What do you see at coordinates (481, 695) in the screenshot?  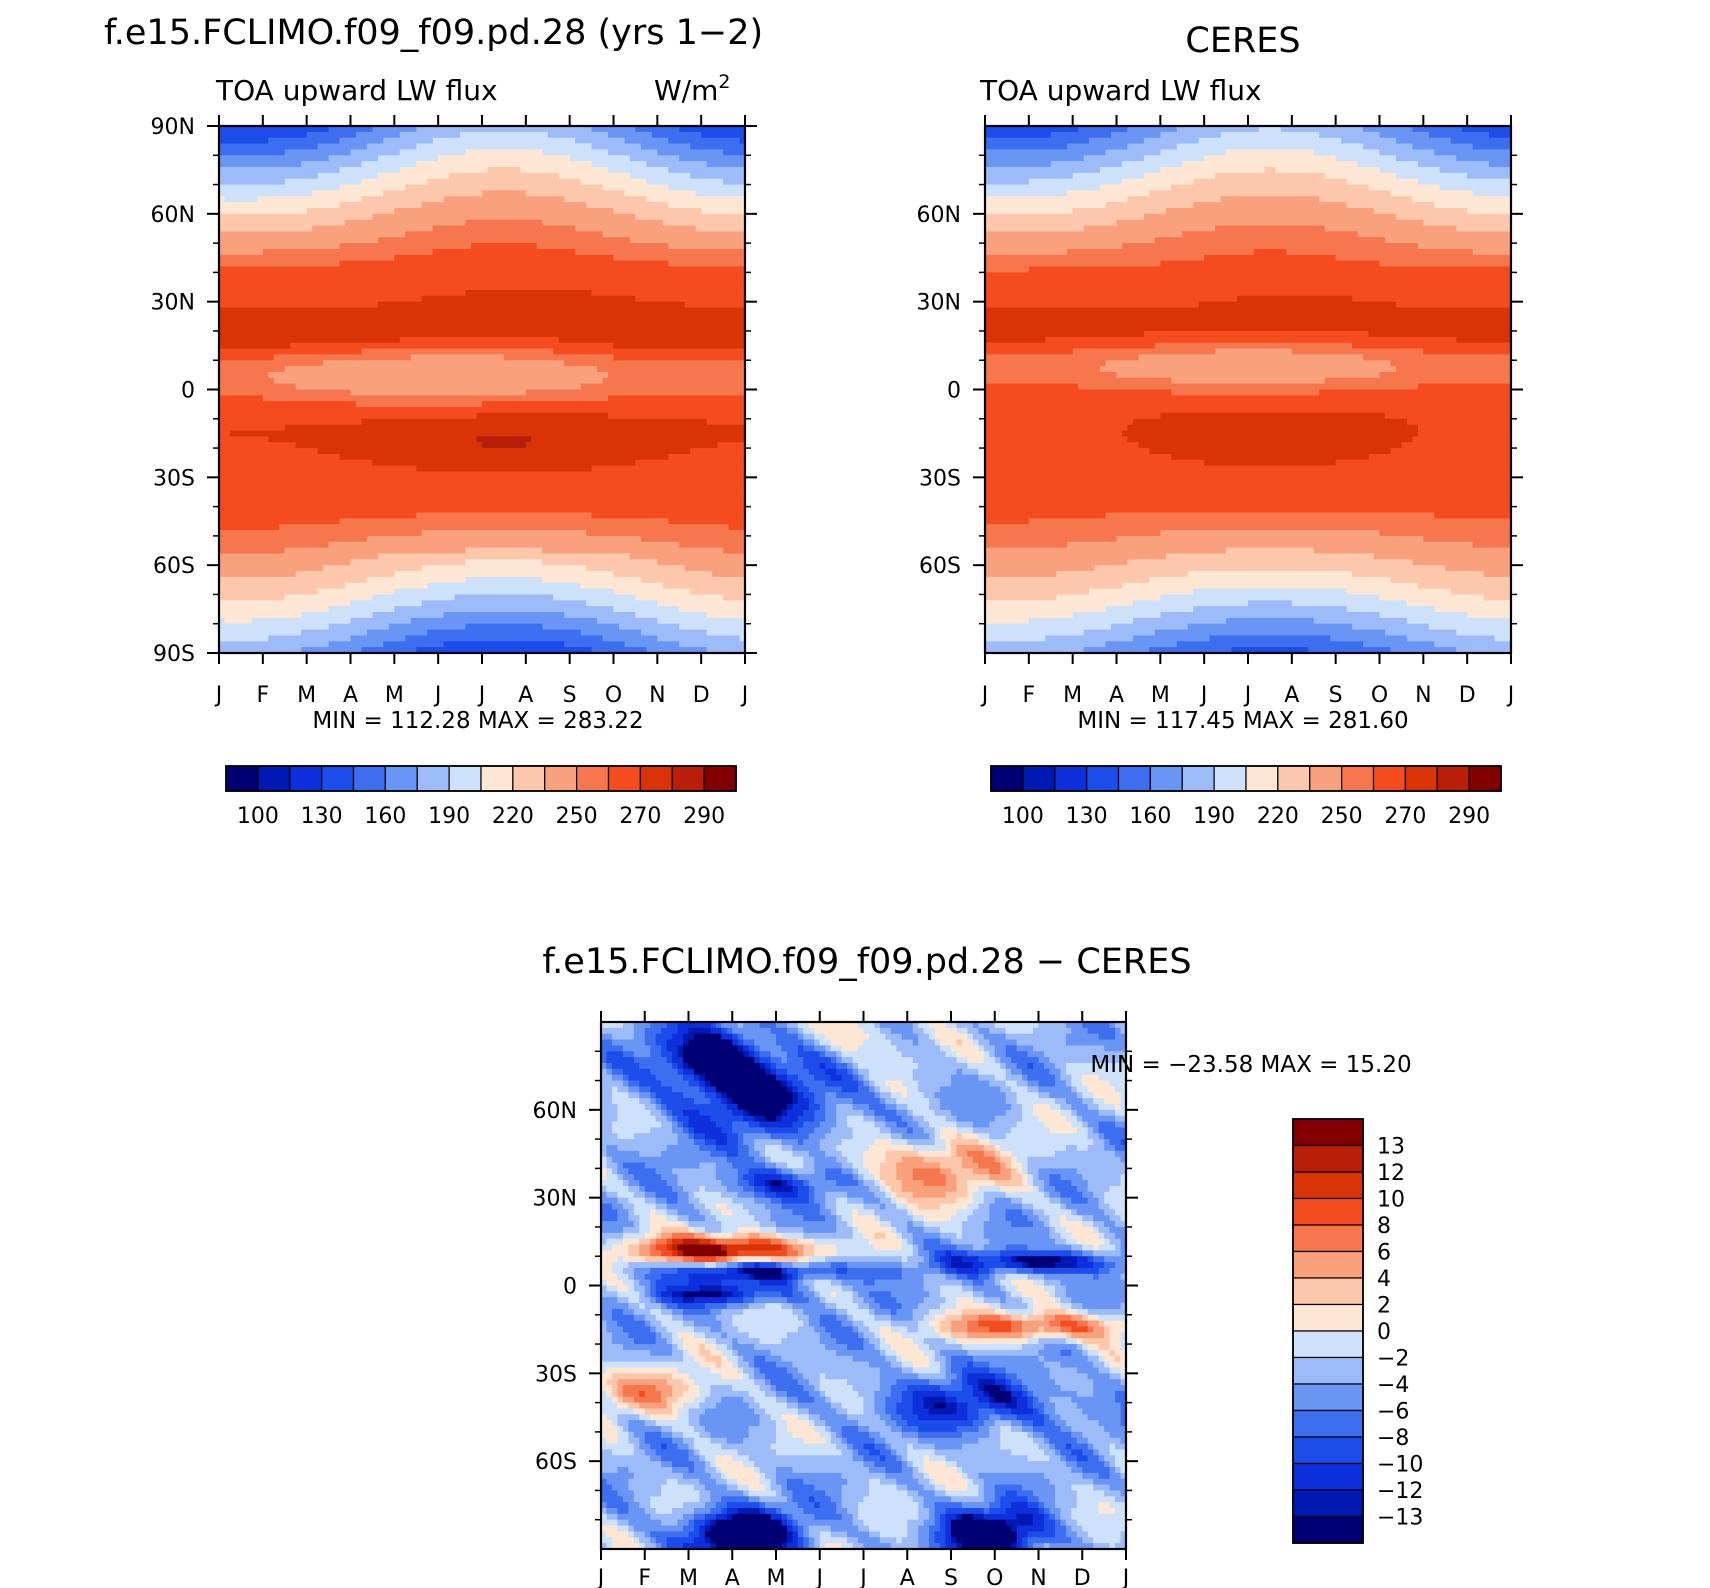 I see `model-x-tick-label: J` at bounding box center [481, 695].